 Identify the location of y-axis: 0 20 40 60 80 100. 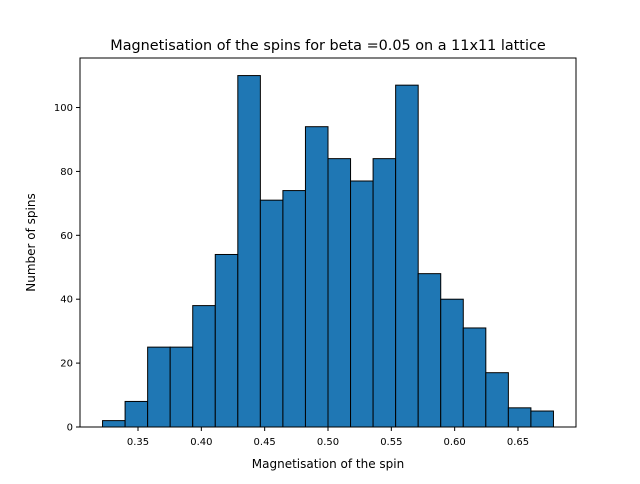
(67, 268).